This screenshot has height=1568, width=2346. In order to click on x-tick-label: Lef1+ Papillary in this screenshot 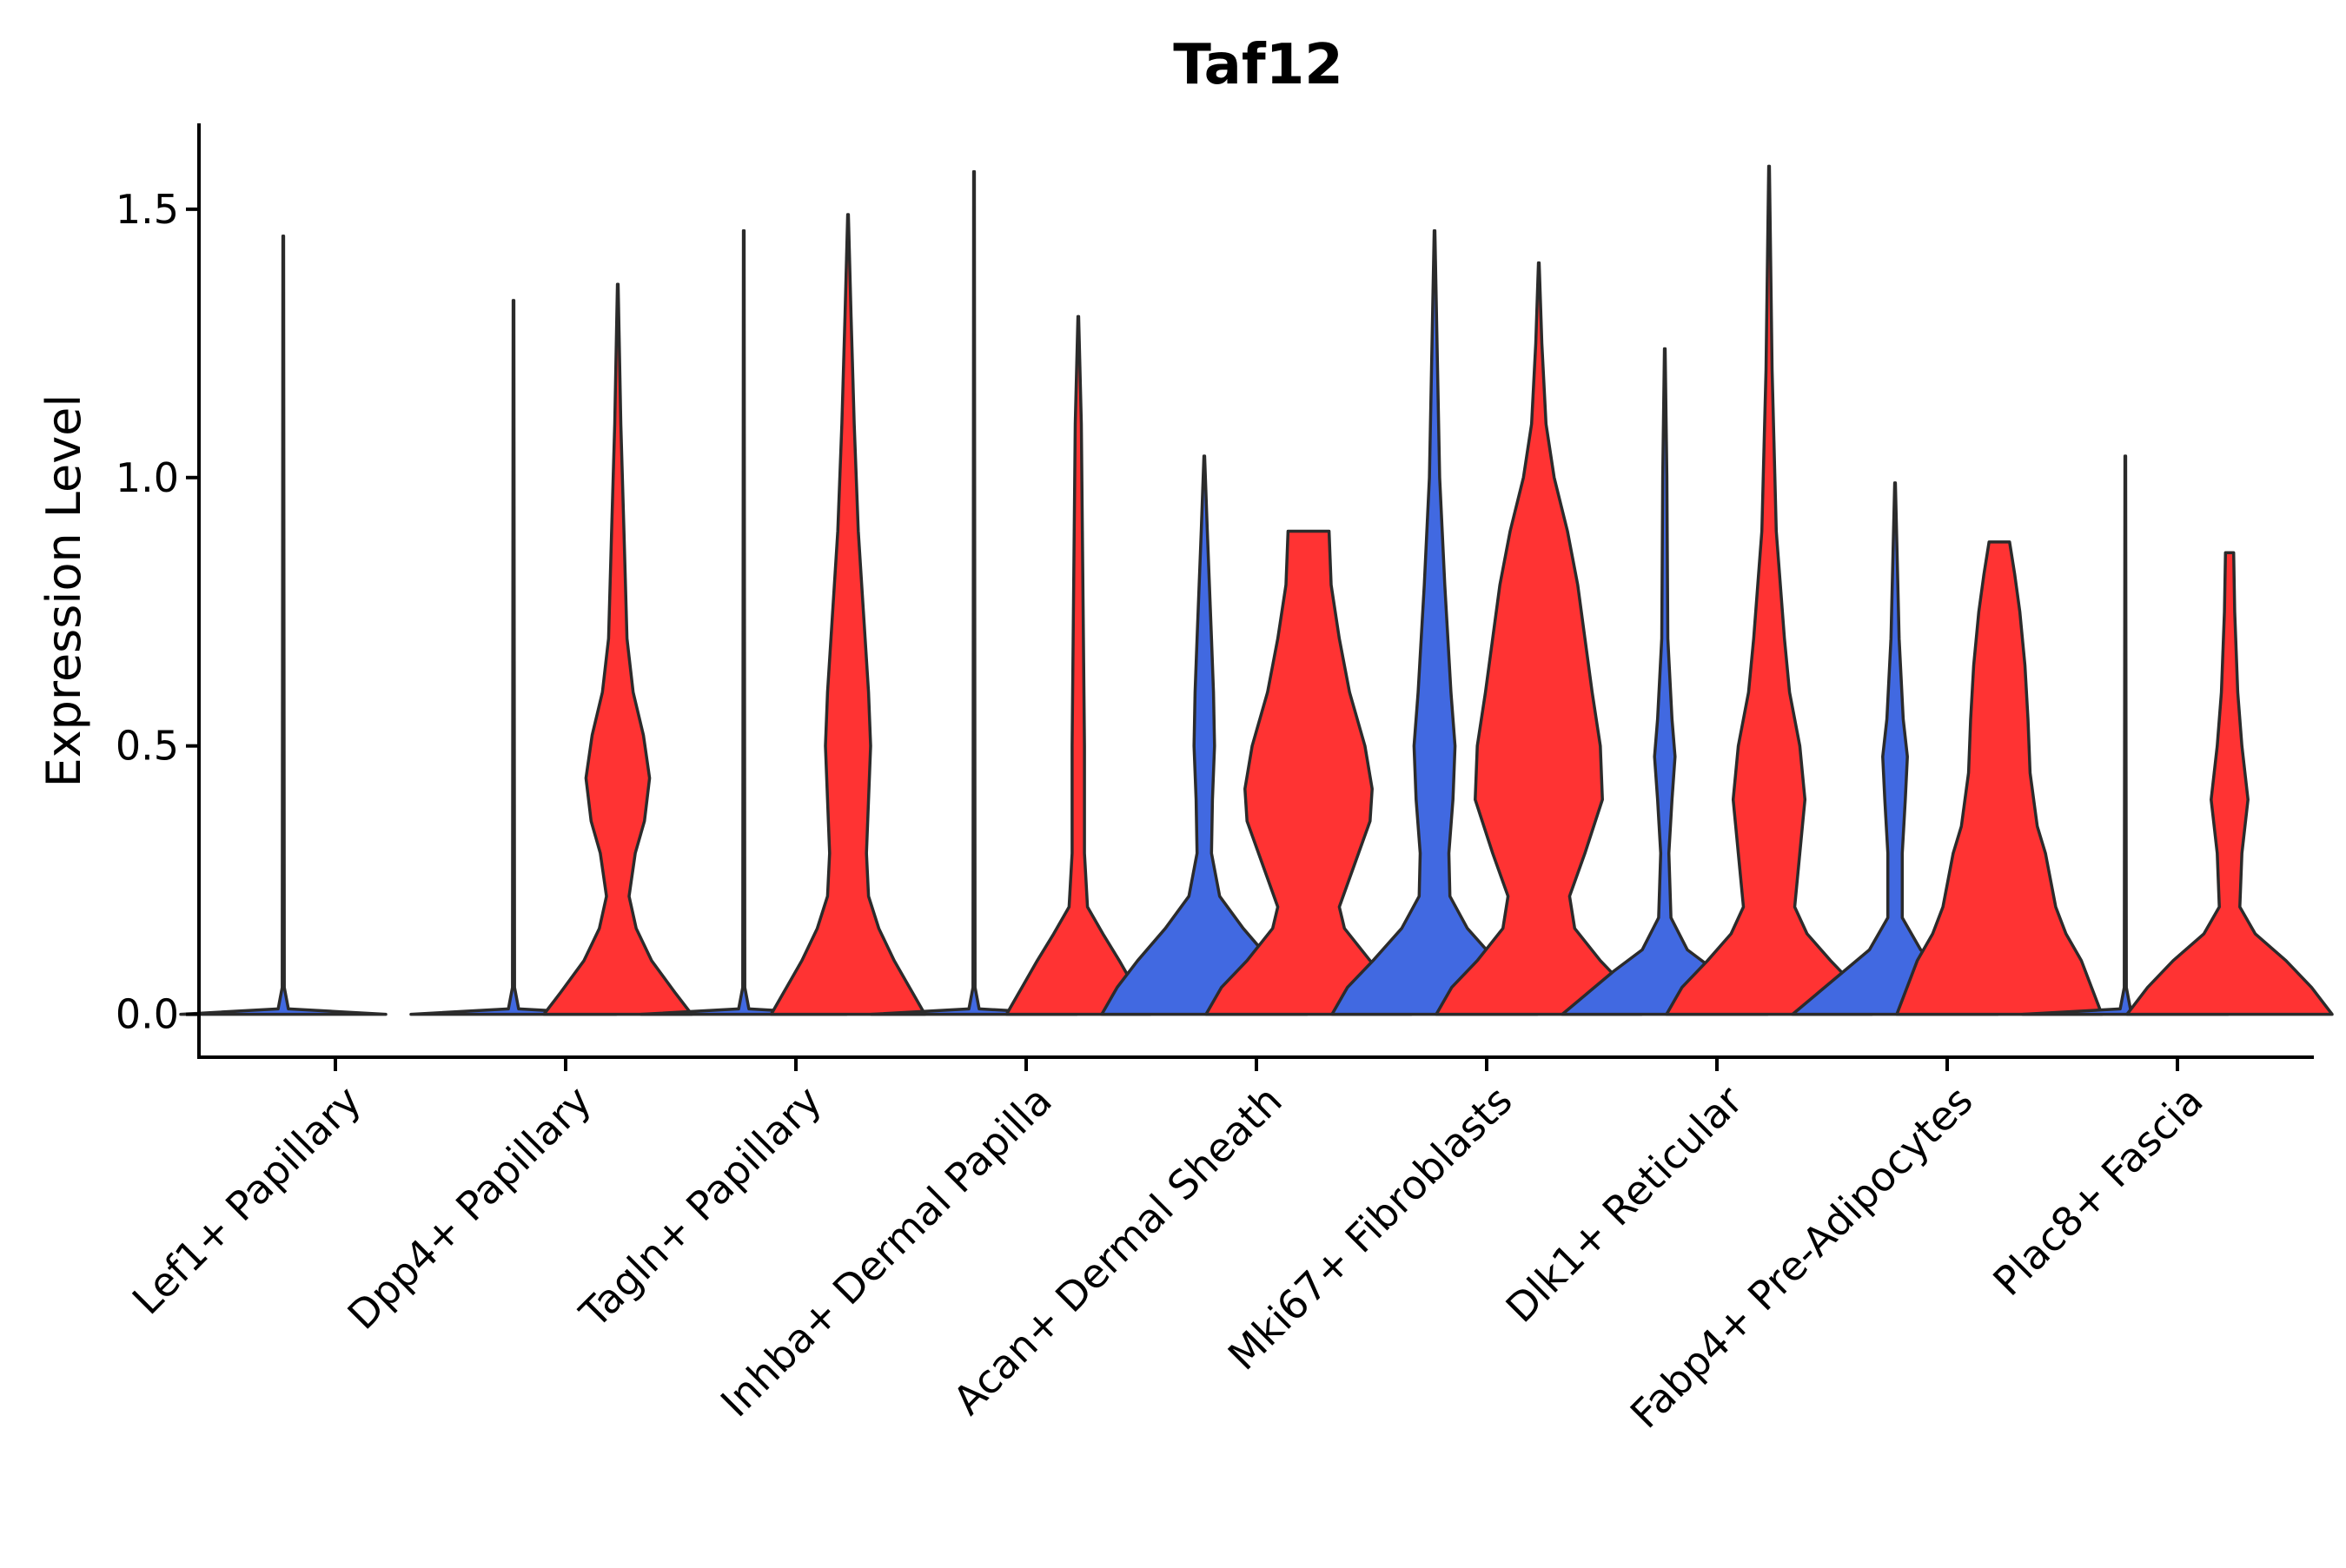, I will do `click(247, 1200)`.